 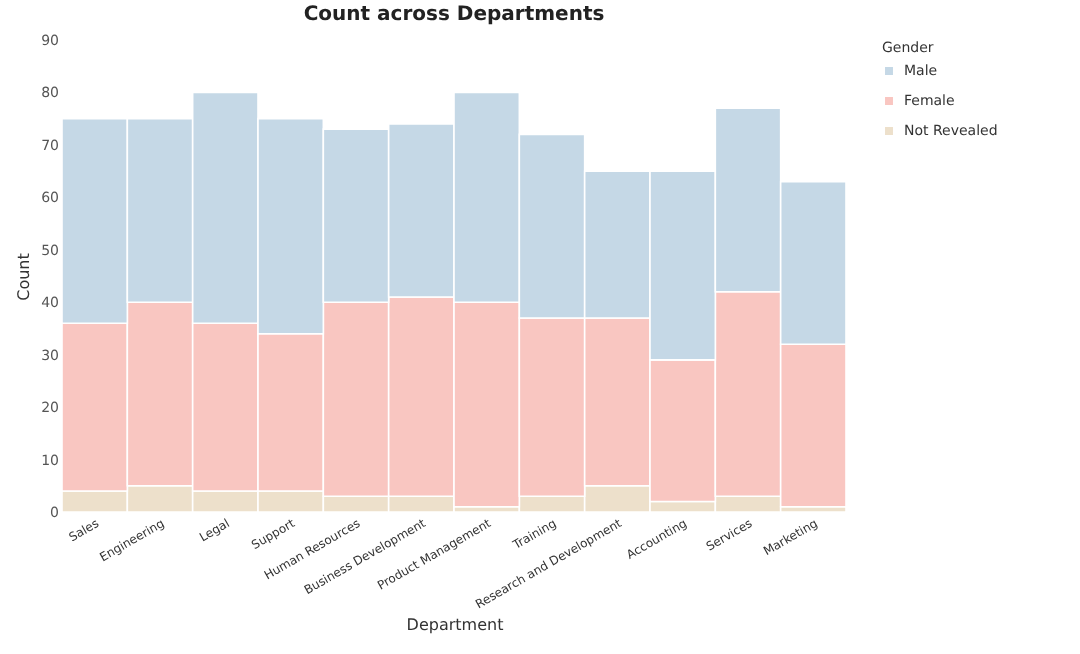 What do you see at coordinates (454, 15) in the screenshot?
I see `chart-title: Count across Departments` at bounding box center [454, 15].